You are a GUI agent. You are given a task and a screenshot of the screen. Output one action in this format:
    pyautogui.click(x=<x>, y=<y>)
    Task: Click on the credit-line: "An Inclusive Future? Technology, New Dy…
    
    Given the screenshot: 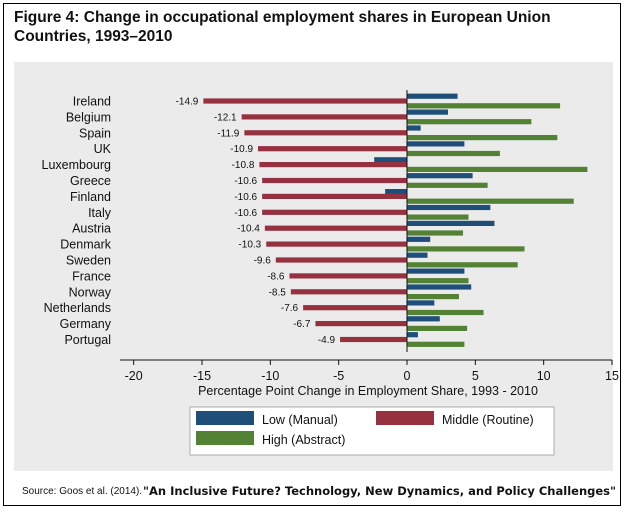 What is the action you would take?
    pyautogui.click(x=379, y=491)
    